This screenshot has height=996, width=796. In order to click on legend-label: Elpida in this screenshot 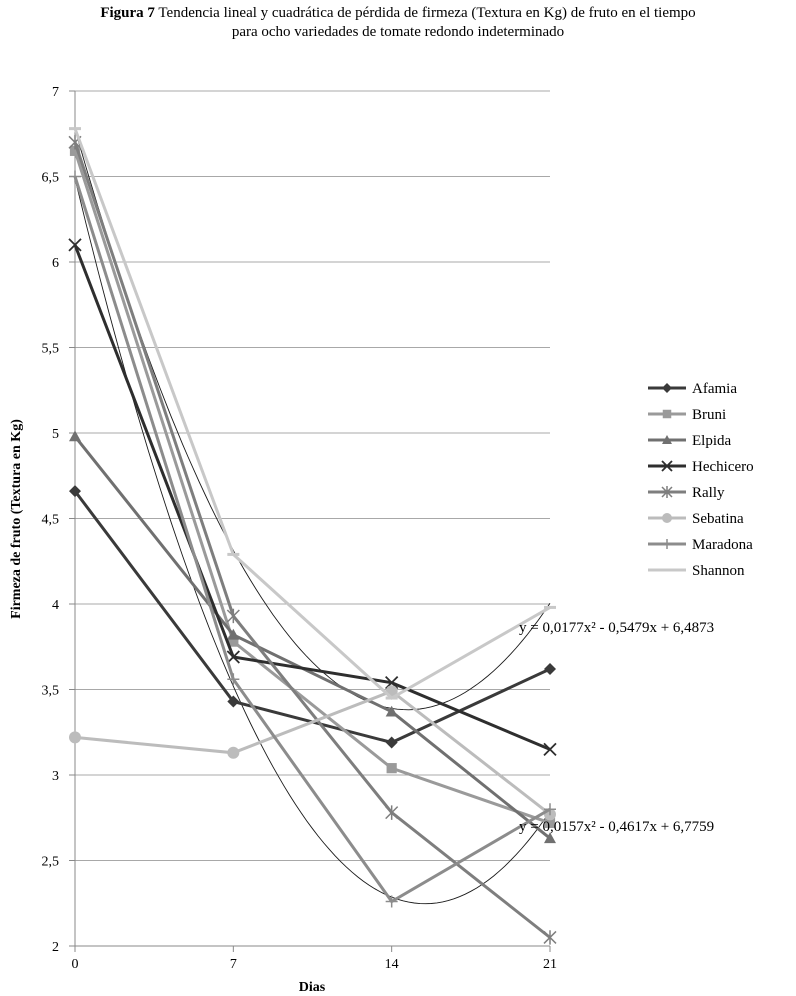, I will do `click(711, 441)`.